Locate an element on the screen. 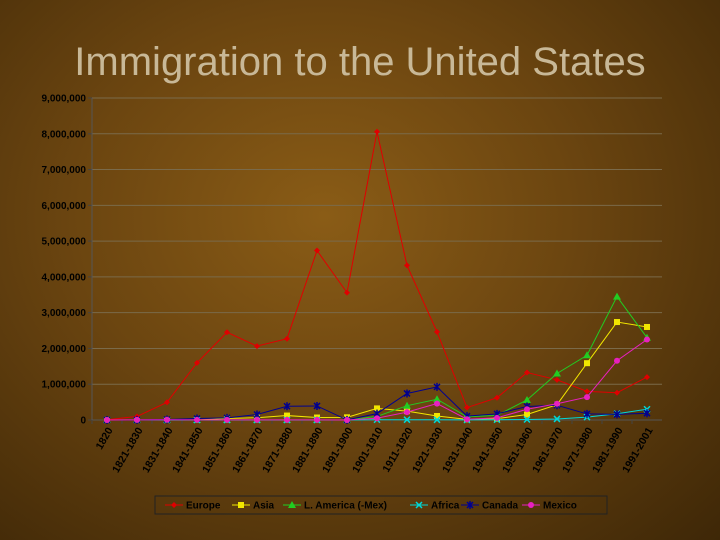 The width and height of the screenshot is (720, 540). legend-label: Asia is located at coordinates (264, 506).